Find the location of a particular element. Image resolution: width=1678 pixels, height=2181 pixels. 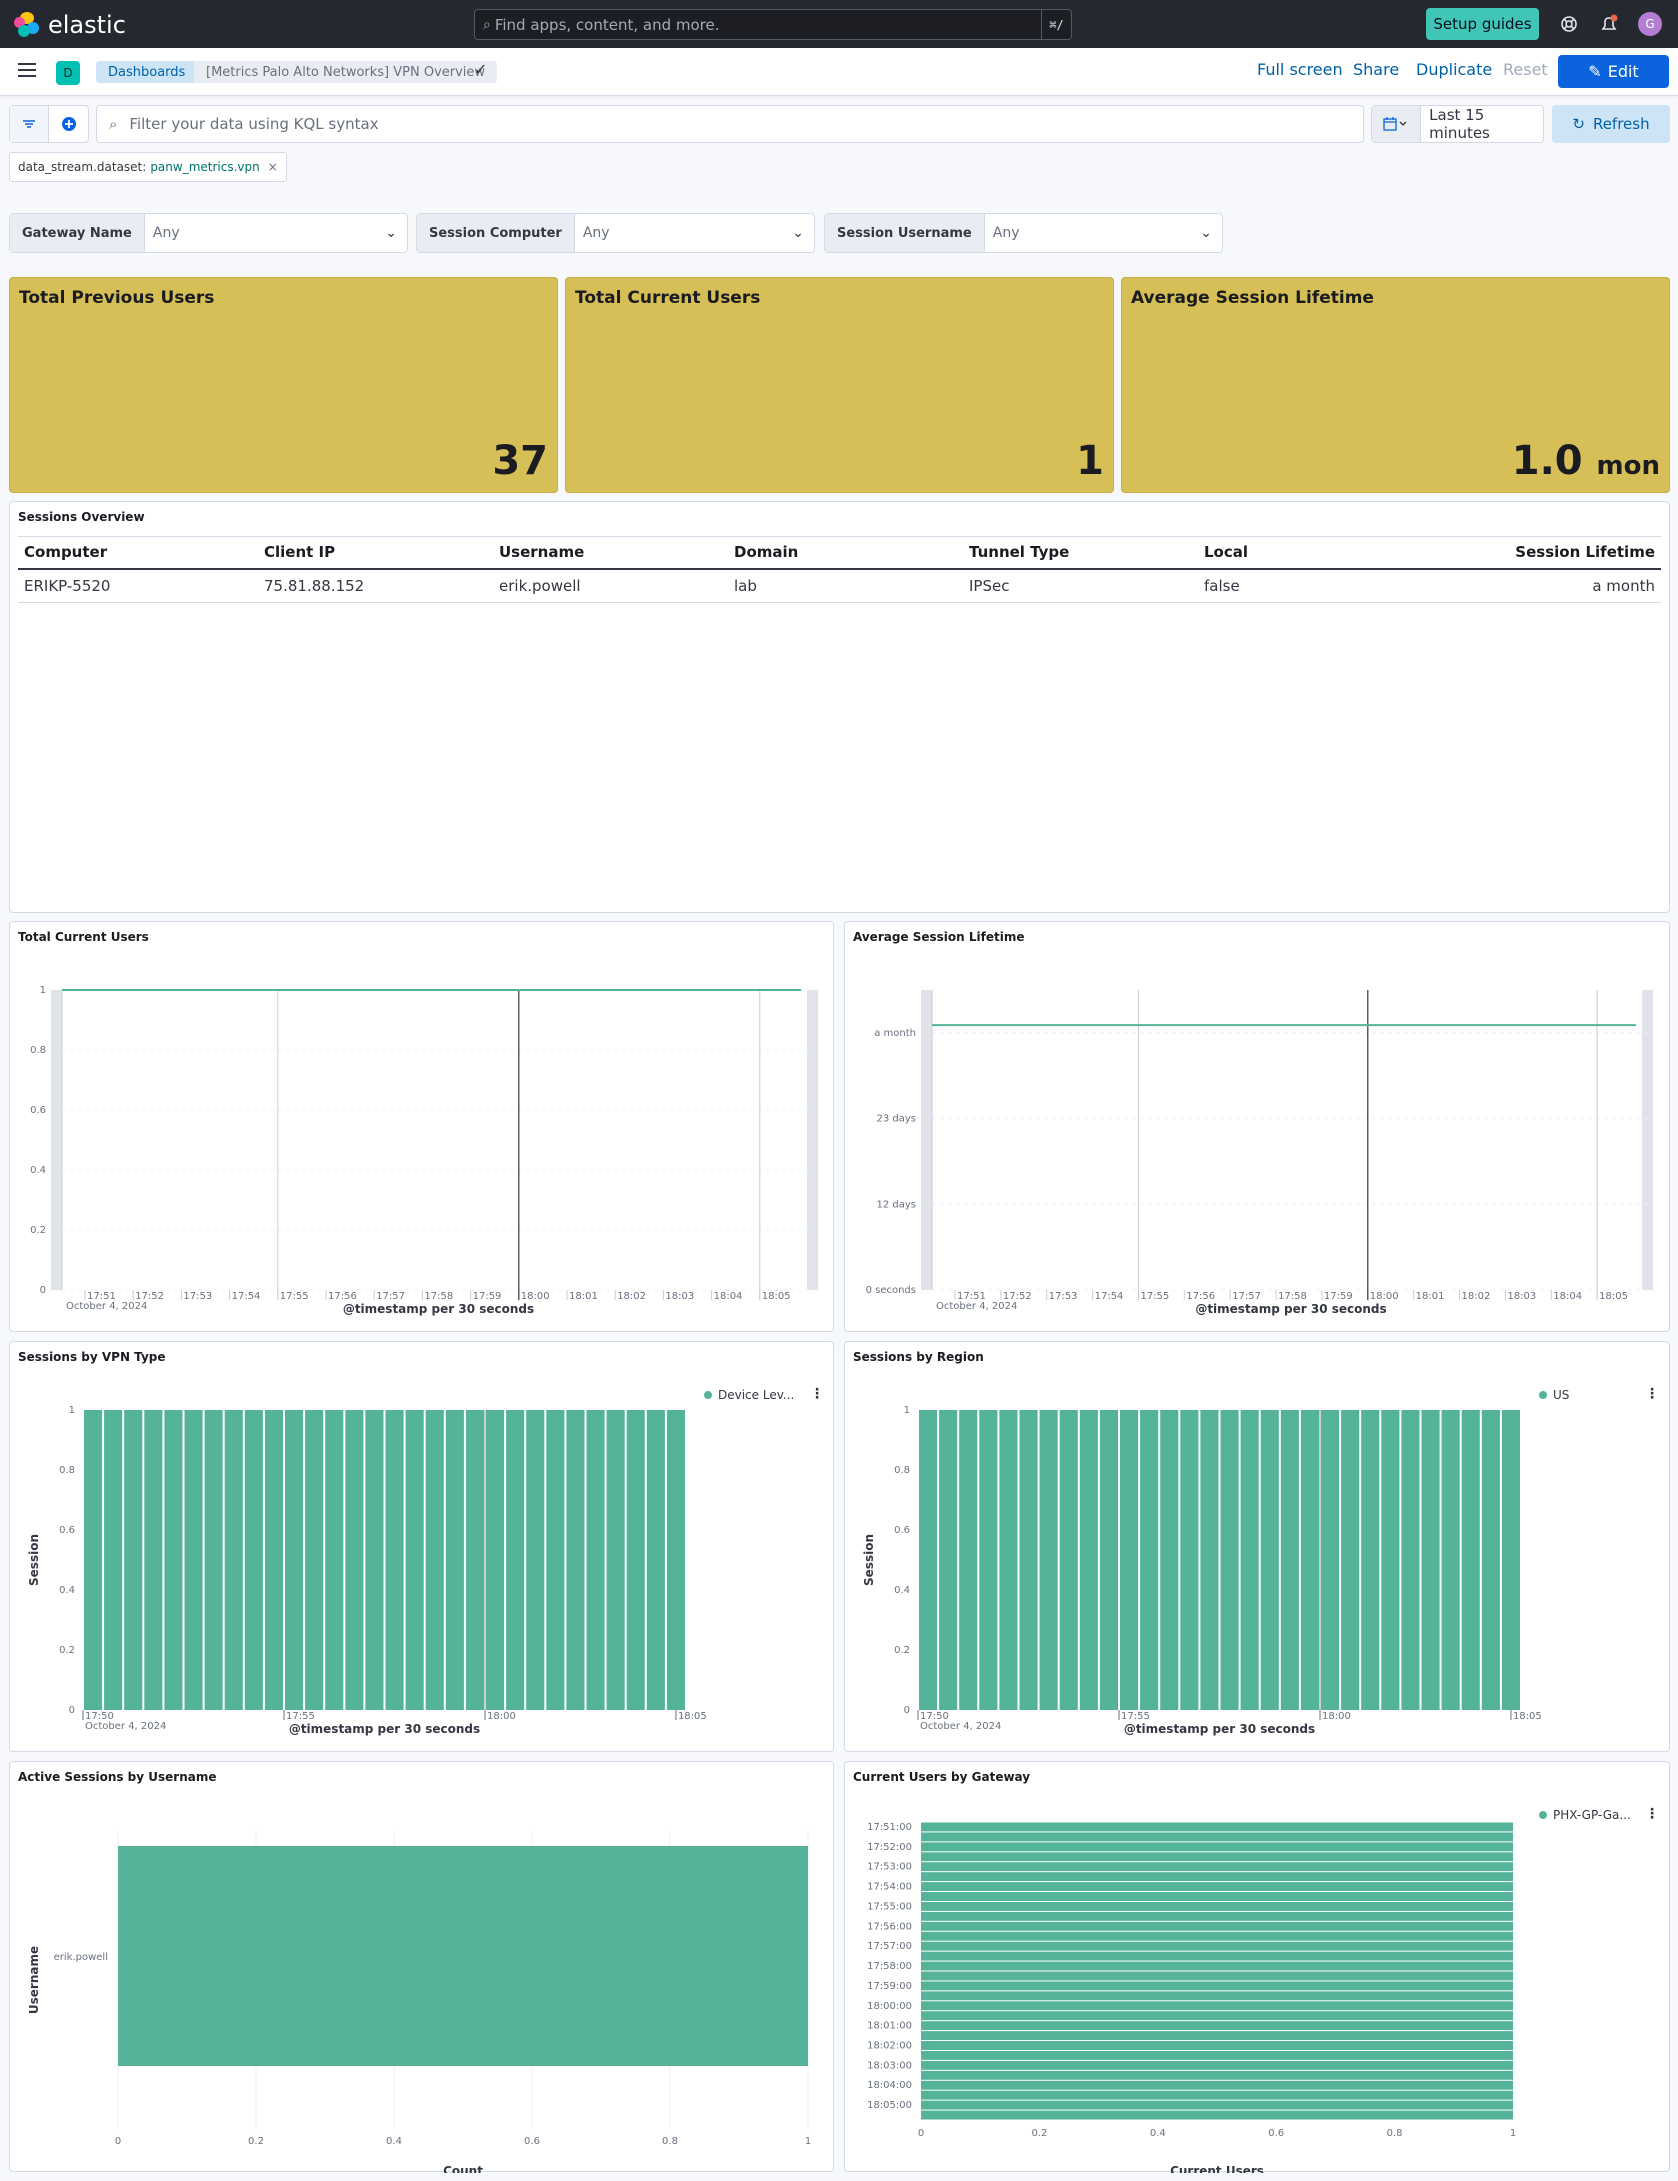

filter-pill: data_stream.dataset: panw_metrics.vpn × is located at coordinates (148, 167).